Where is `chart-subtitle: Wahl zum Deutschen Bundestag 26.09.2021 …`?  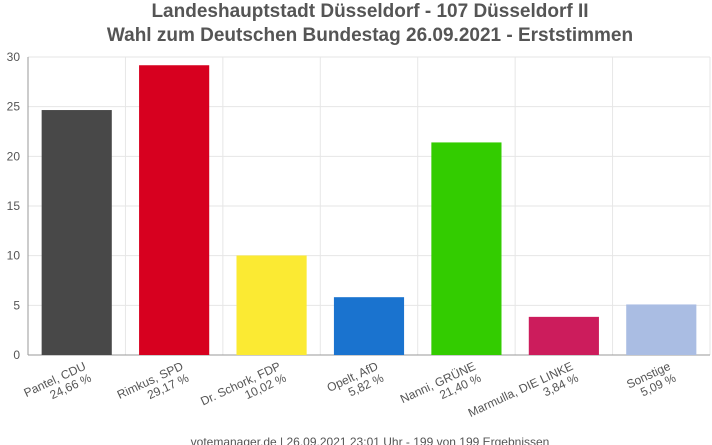
chart-subtitle: Wahl zum Deutschen Bundestag 26.09.2021 … is located at coordinates (370, 35).